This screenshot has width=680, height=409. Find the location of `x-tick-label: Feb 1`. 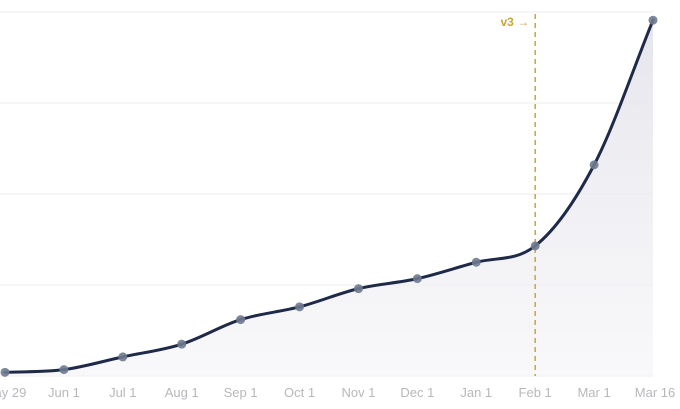

x-tick-label: Feb 1 is located at coordinates (535, 392).